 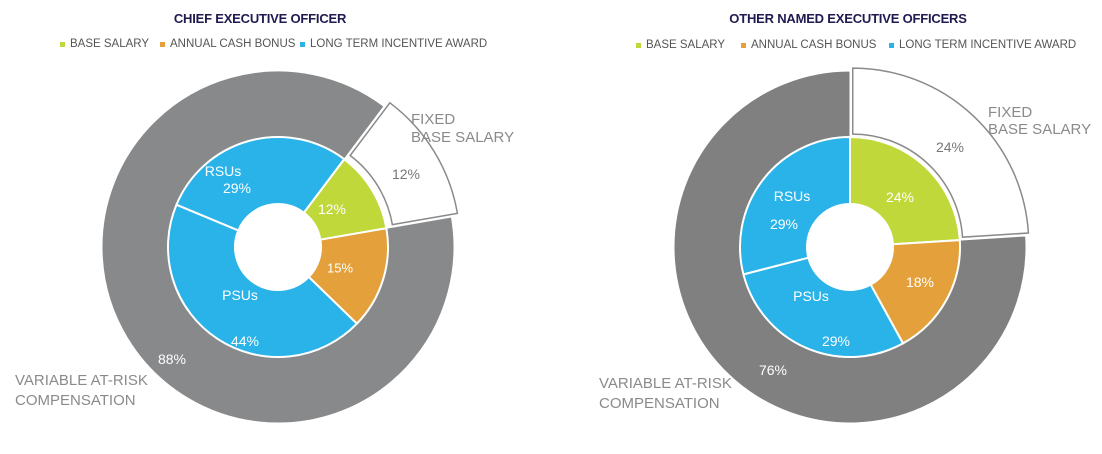 What do you see at coordinates (260, 18) in the screenshot?
I see `chart-title-ceo: CHIEF EXECUTIVE OFFICER` at bounding box center [260, 18].